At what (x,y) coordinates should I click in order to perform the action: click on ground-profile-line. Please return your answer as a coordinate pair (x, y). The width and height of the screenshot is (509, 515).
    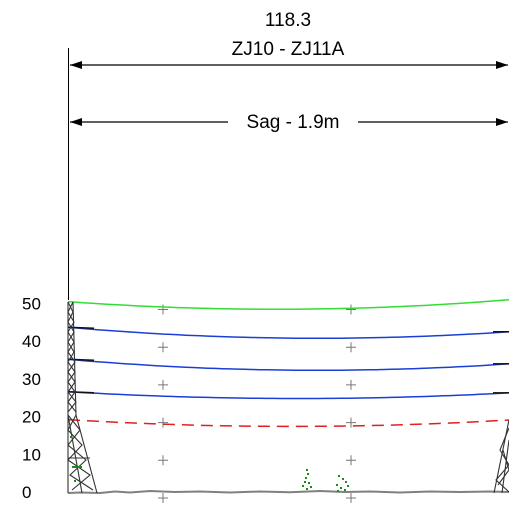
    Looking at the image, I should click on (288, 492).